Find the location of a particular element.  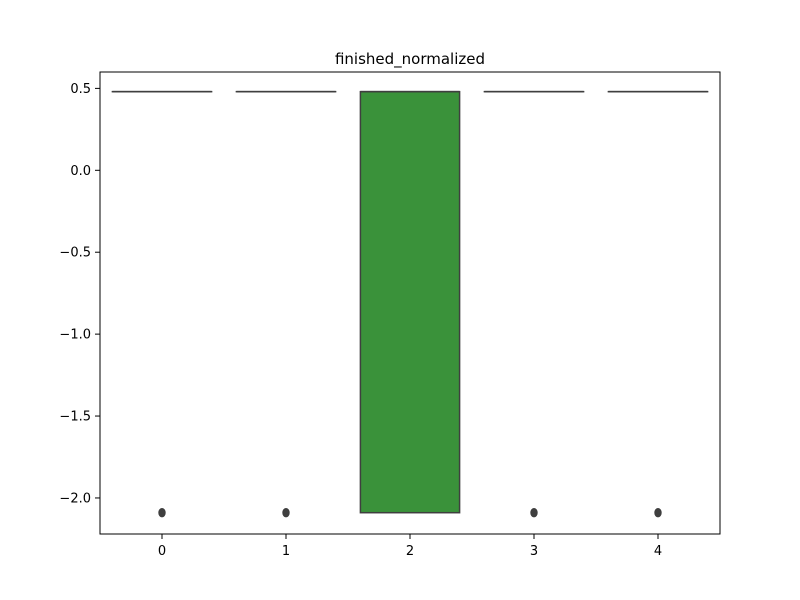

y-tick-label: −1.5 is located at coordinates (75, 417).